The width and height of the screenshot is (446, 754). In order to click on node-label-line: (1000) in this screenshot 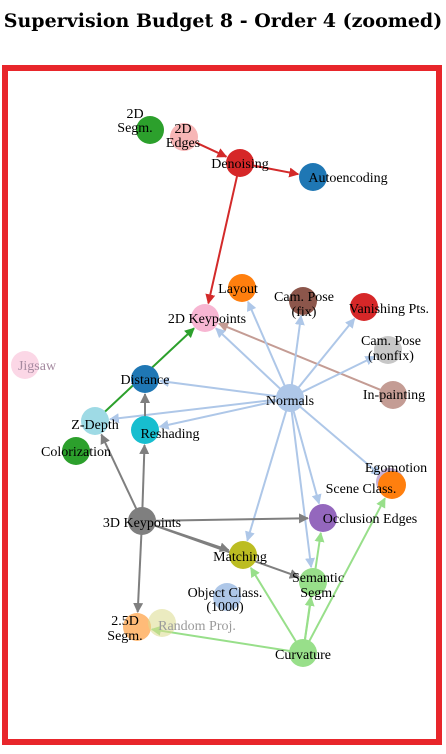, I will do `click(225, 607)`.